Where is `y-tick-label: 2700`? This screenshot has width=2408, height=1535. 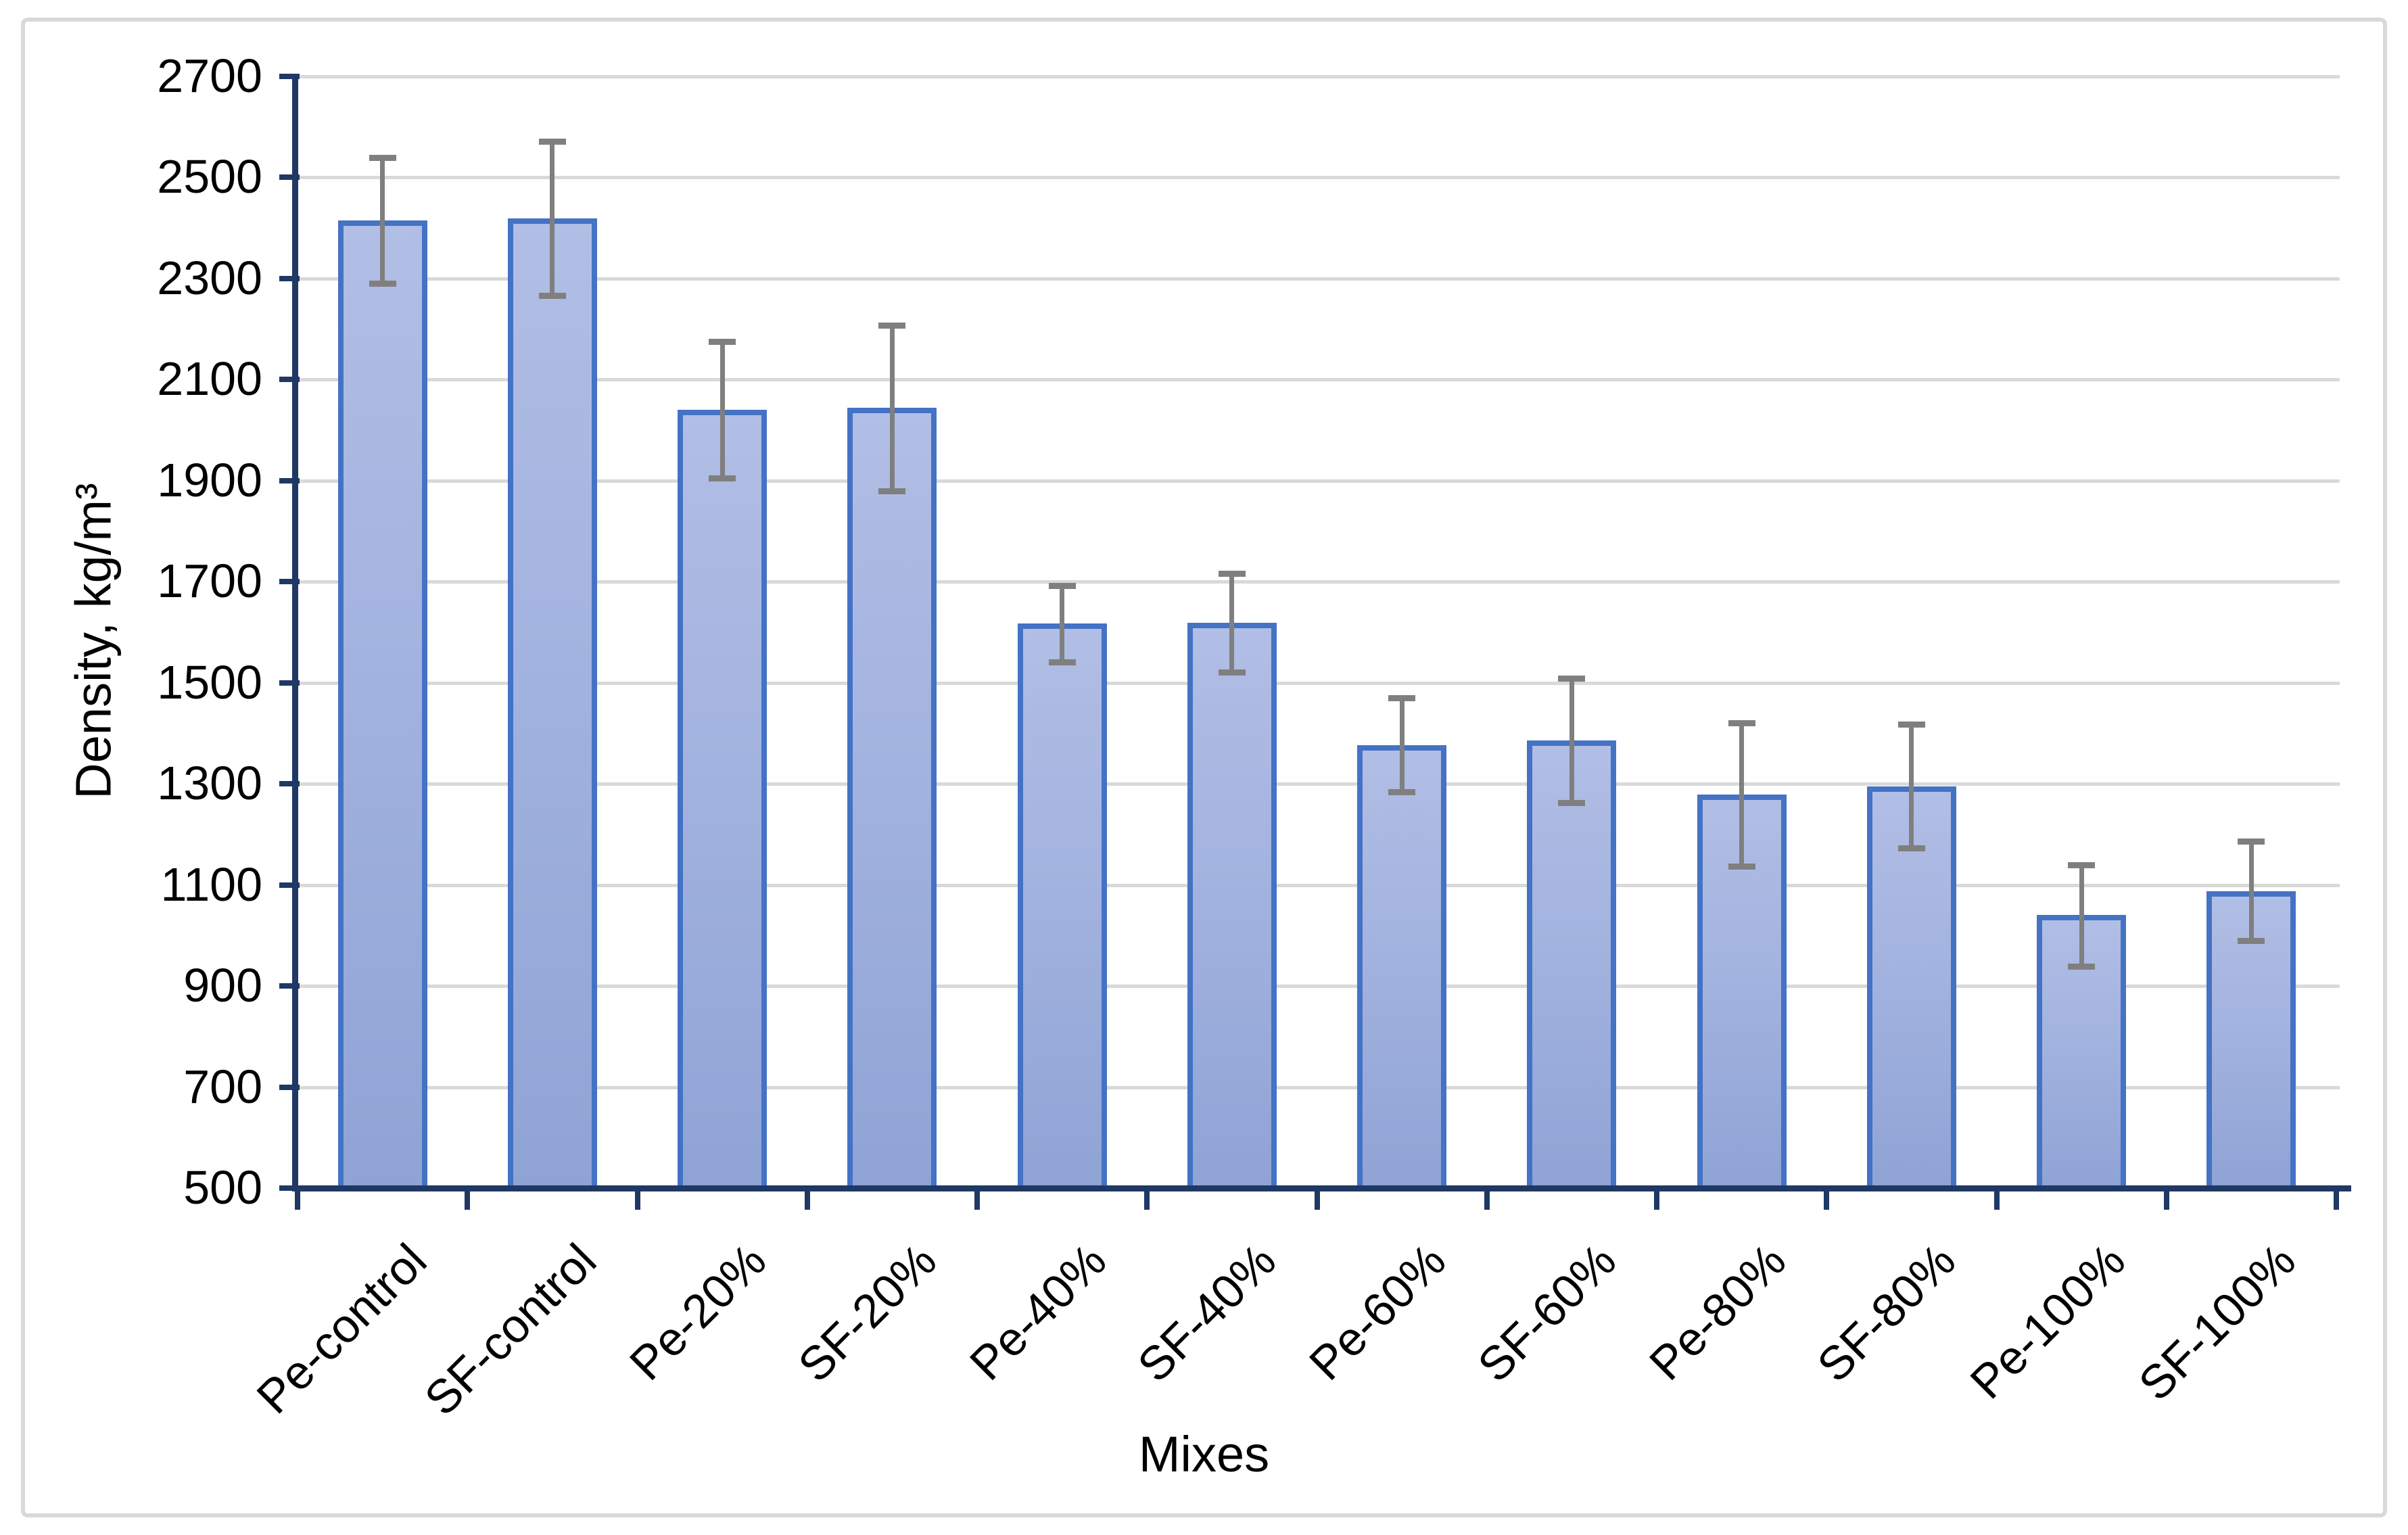 y-tick-label: 2700 is located at coordinates (209, 75).